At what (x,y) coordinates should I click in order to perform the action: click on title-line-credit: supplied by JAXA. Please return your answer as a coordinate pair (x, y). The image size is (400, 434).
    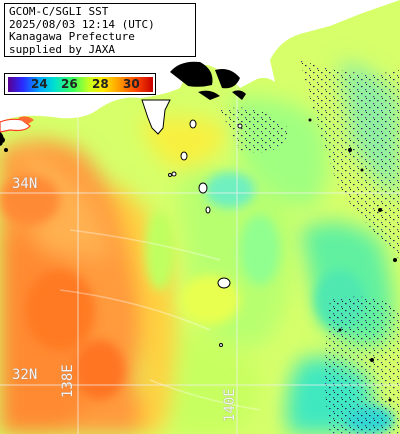
    Looking at the image, I should click on (62, 49).